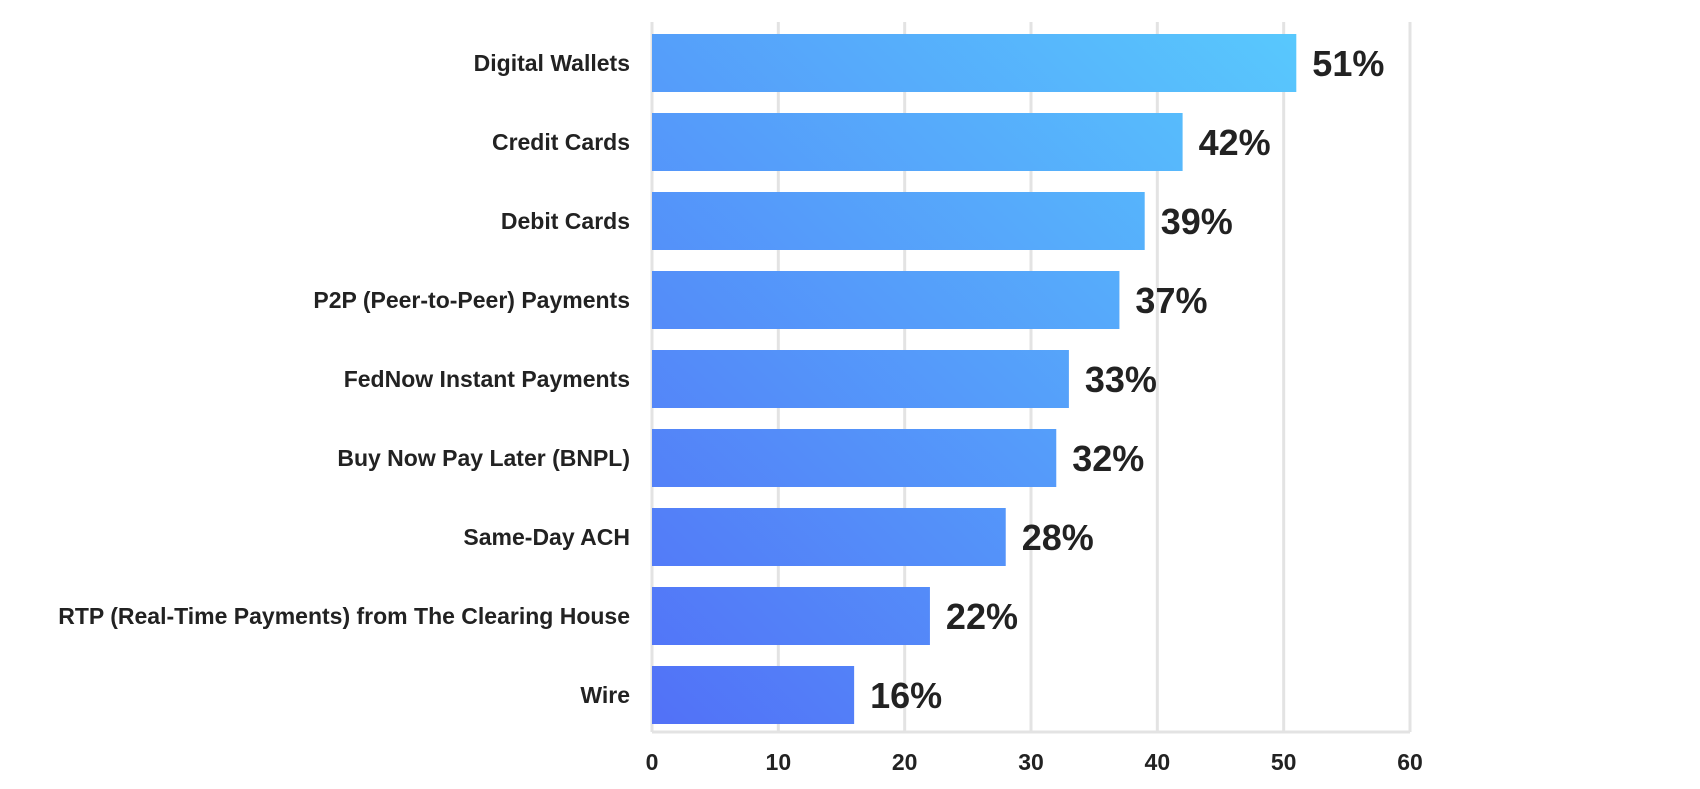  Describe the element at coordinates (1284, 762) in the screenshot. I see `x-tick-label: 50` at that location.